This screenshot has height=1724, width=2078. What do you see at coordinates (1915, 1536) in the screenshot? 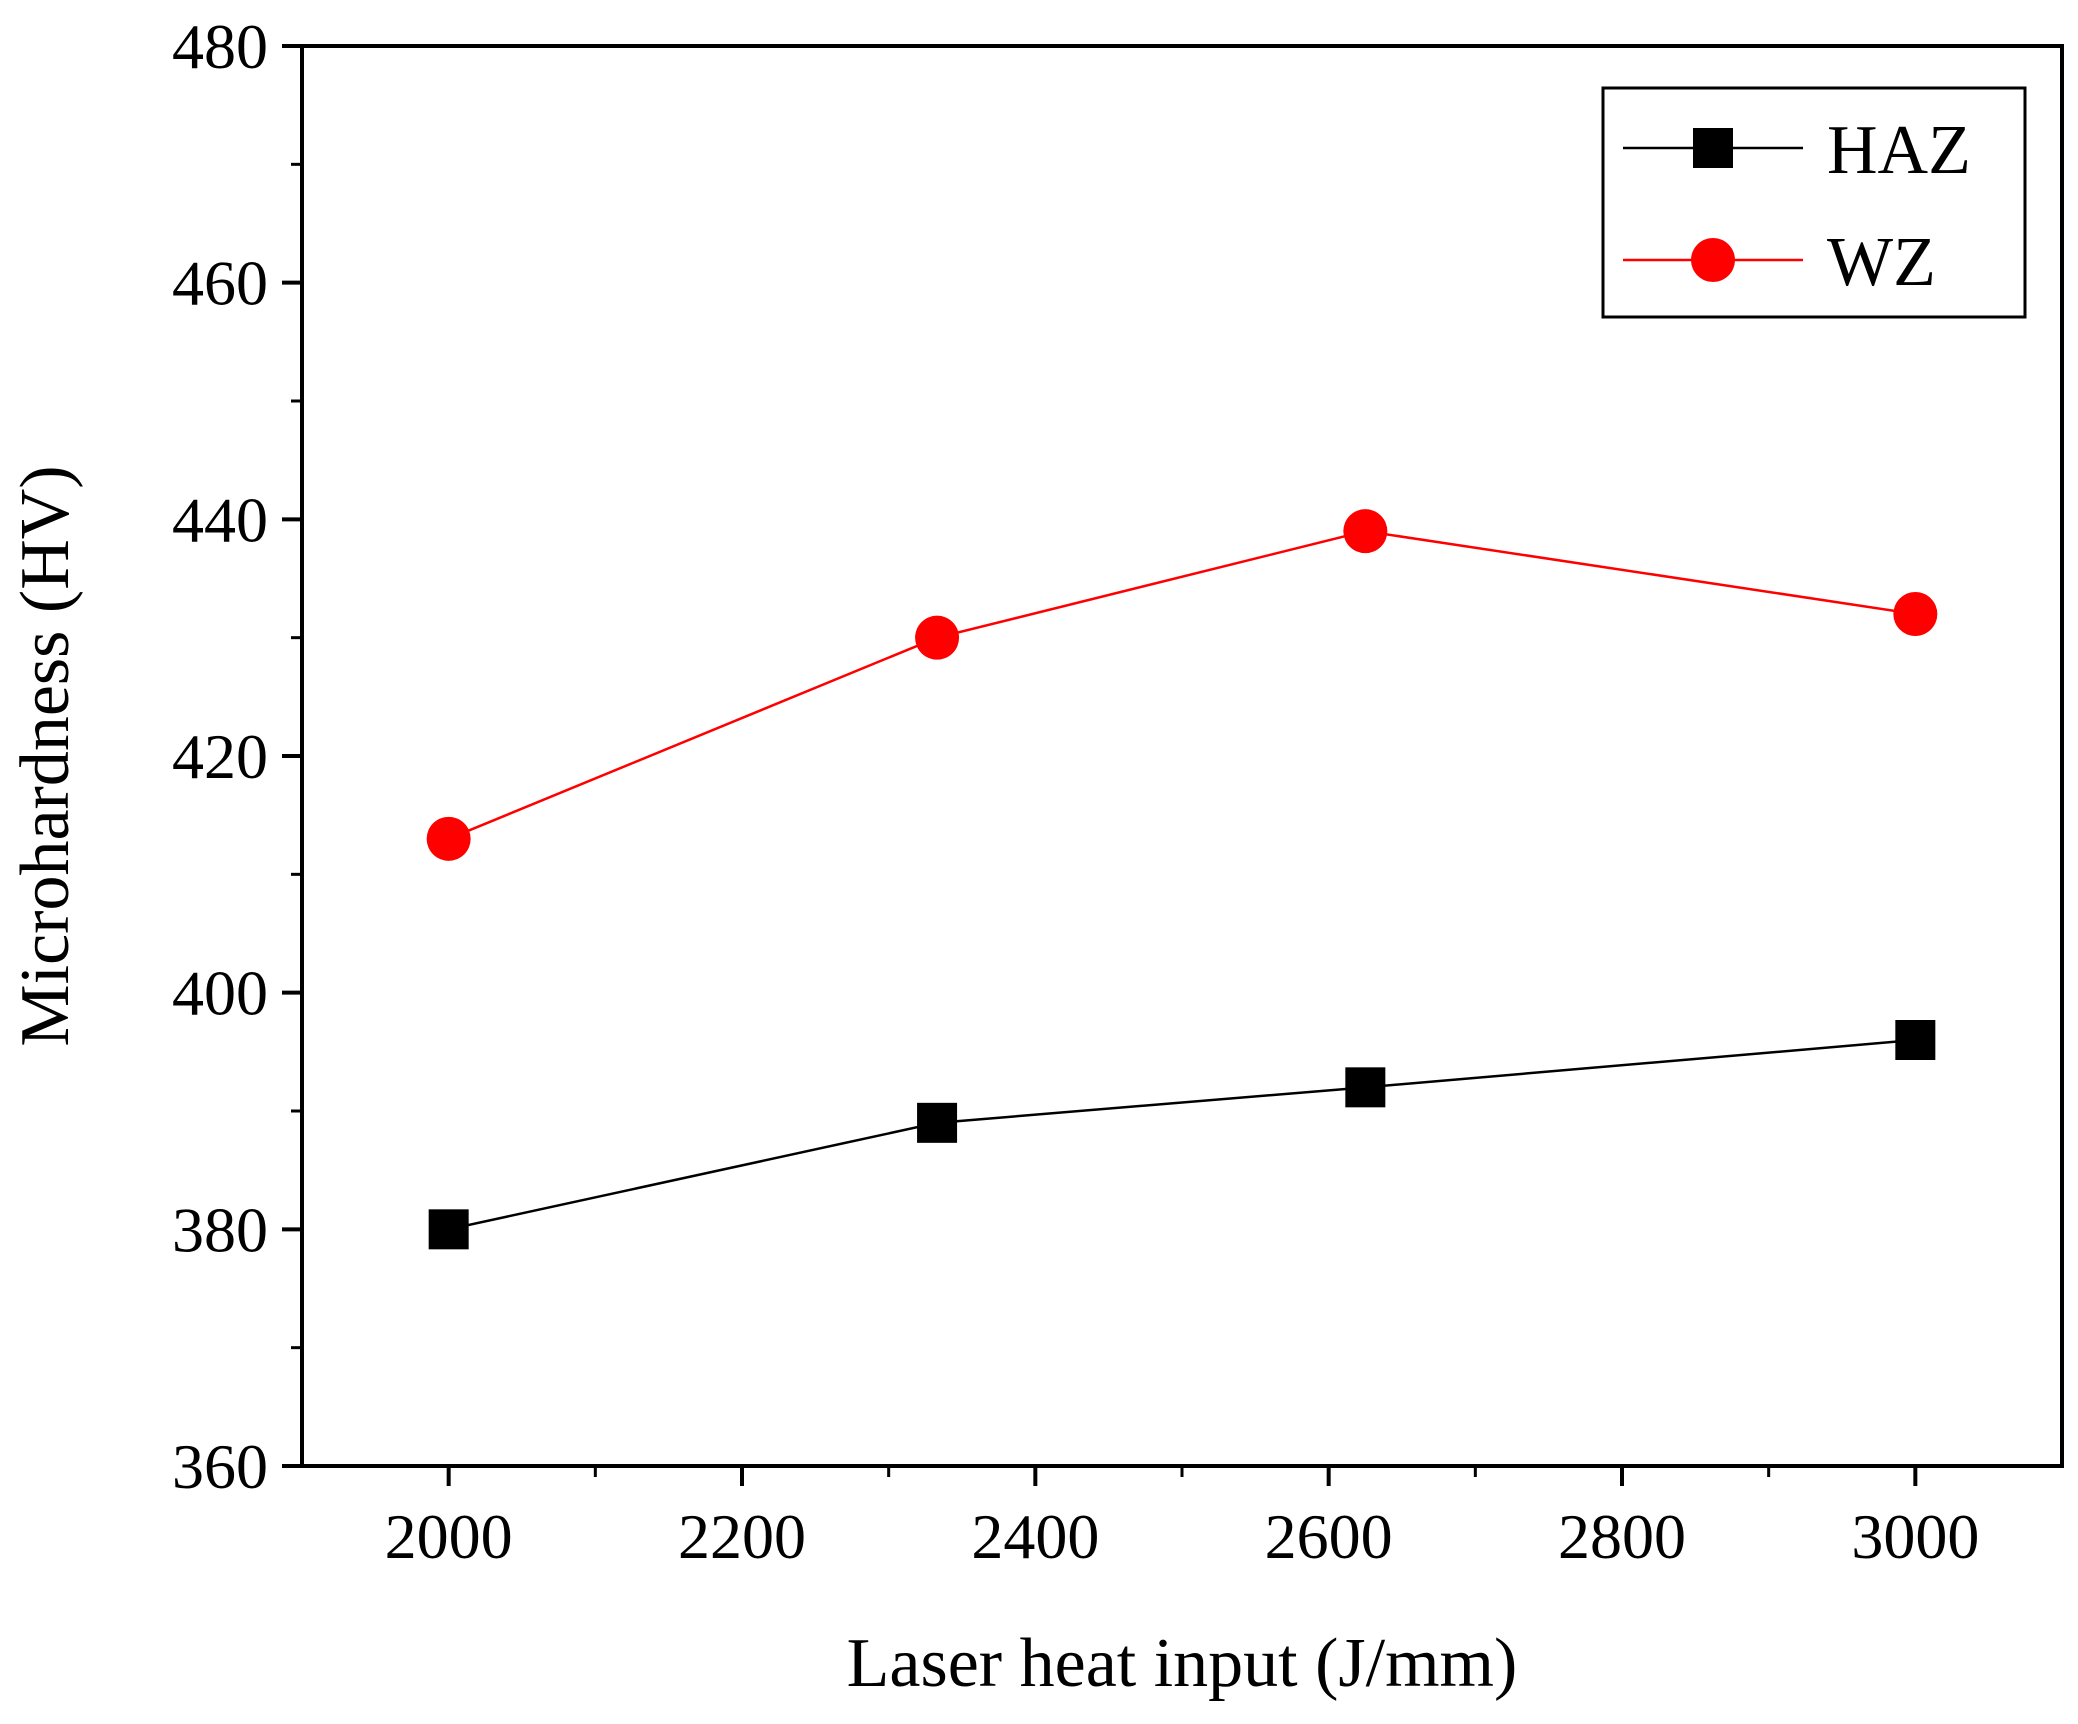
I see `x-tick-label: 3000` at bounding box center [1915, 1536].